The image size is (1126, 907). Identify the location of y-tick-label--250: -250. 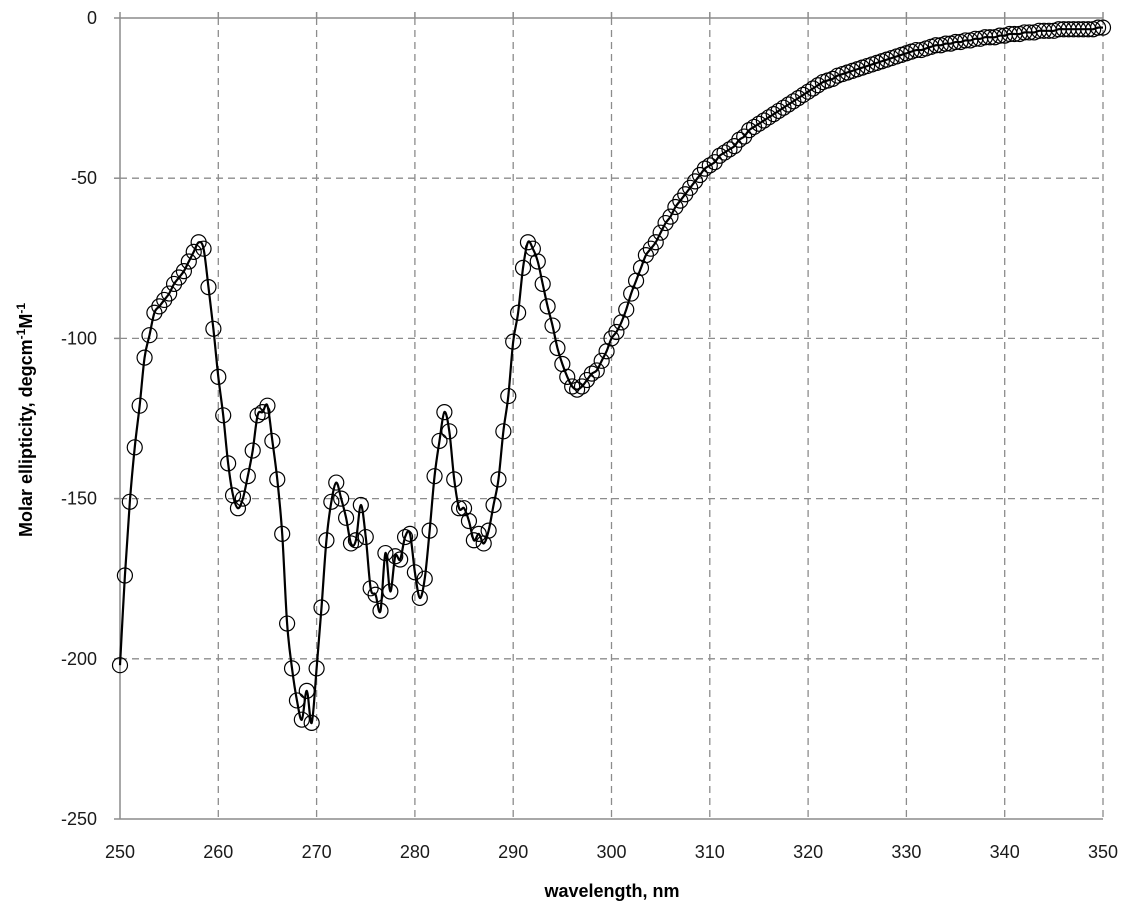
(79, 819).